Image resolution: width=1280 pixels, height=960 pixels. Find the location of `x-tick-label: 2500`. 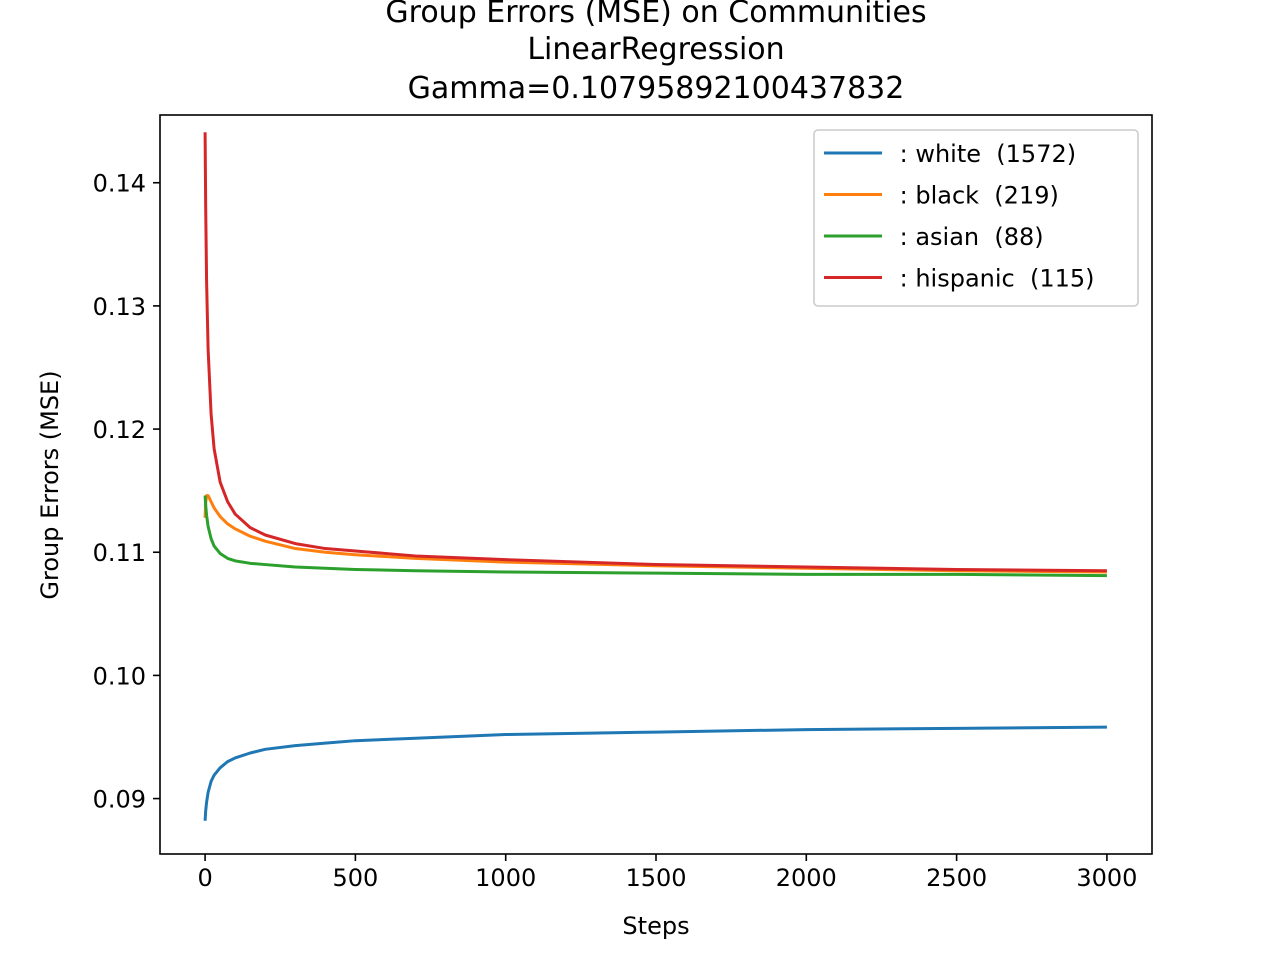

x-tick-label: 2500 is located at coordinates (956, 878).